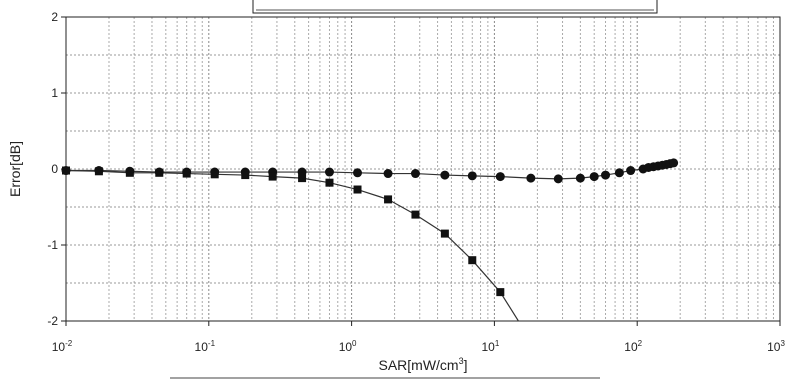 Image resolution: width=789 pixels, height=379 pixels. I want to click on y-tick-label: 1, so click(54, 93).